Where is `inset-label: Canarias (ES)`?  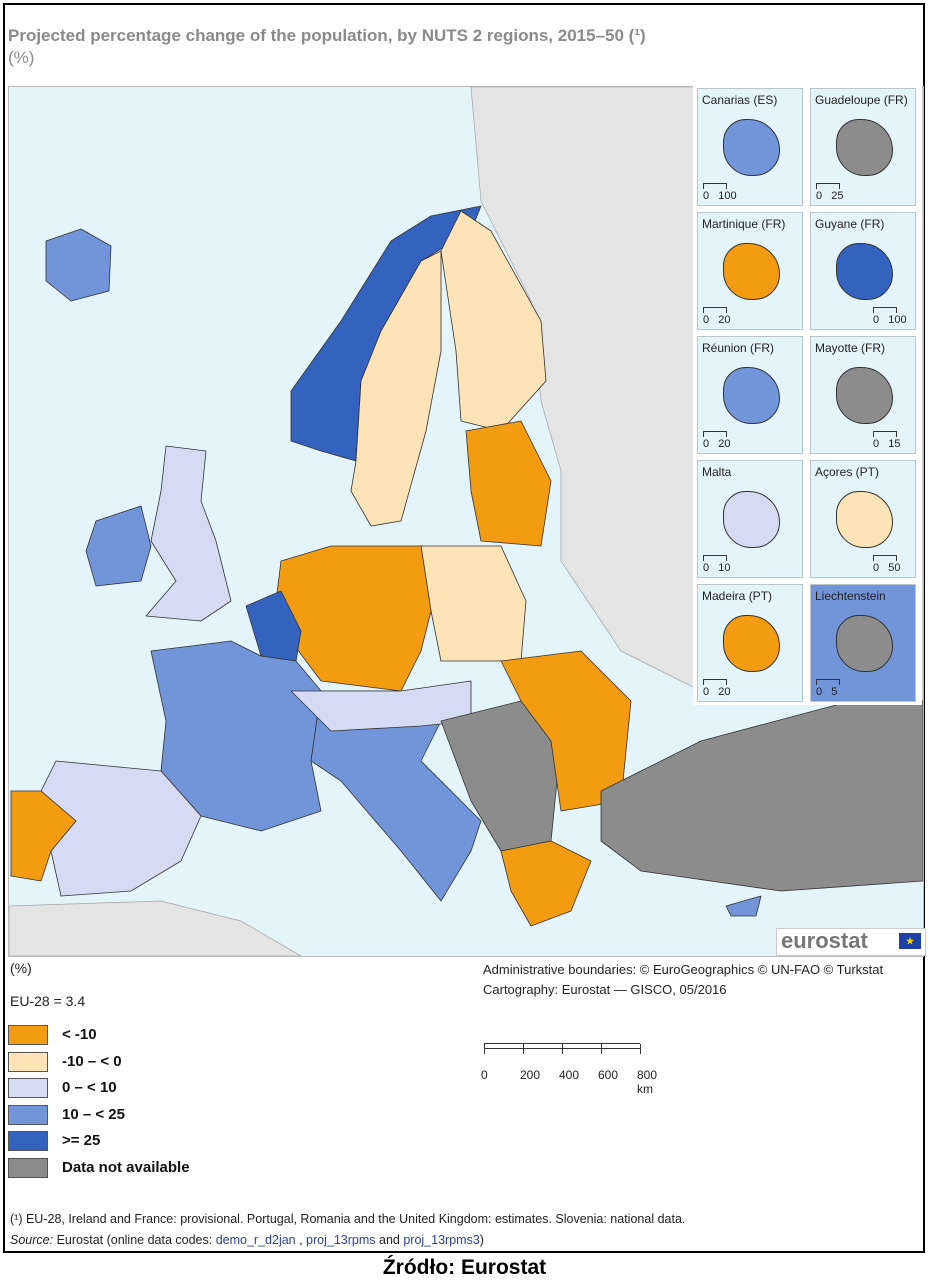 inset-label: Canarias (ES) is located at coordinates (740, 100).